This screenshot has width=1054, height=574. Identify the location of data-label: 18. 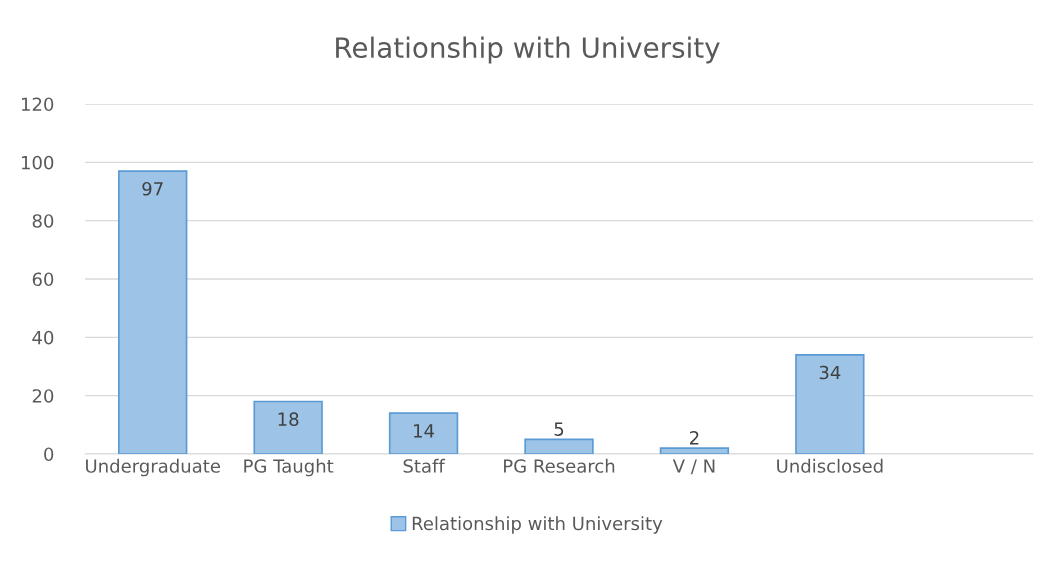
(288, 419).